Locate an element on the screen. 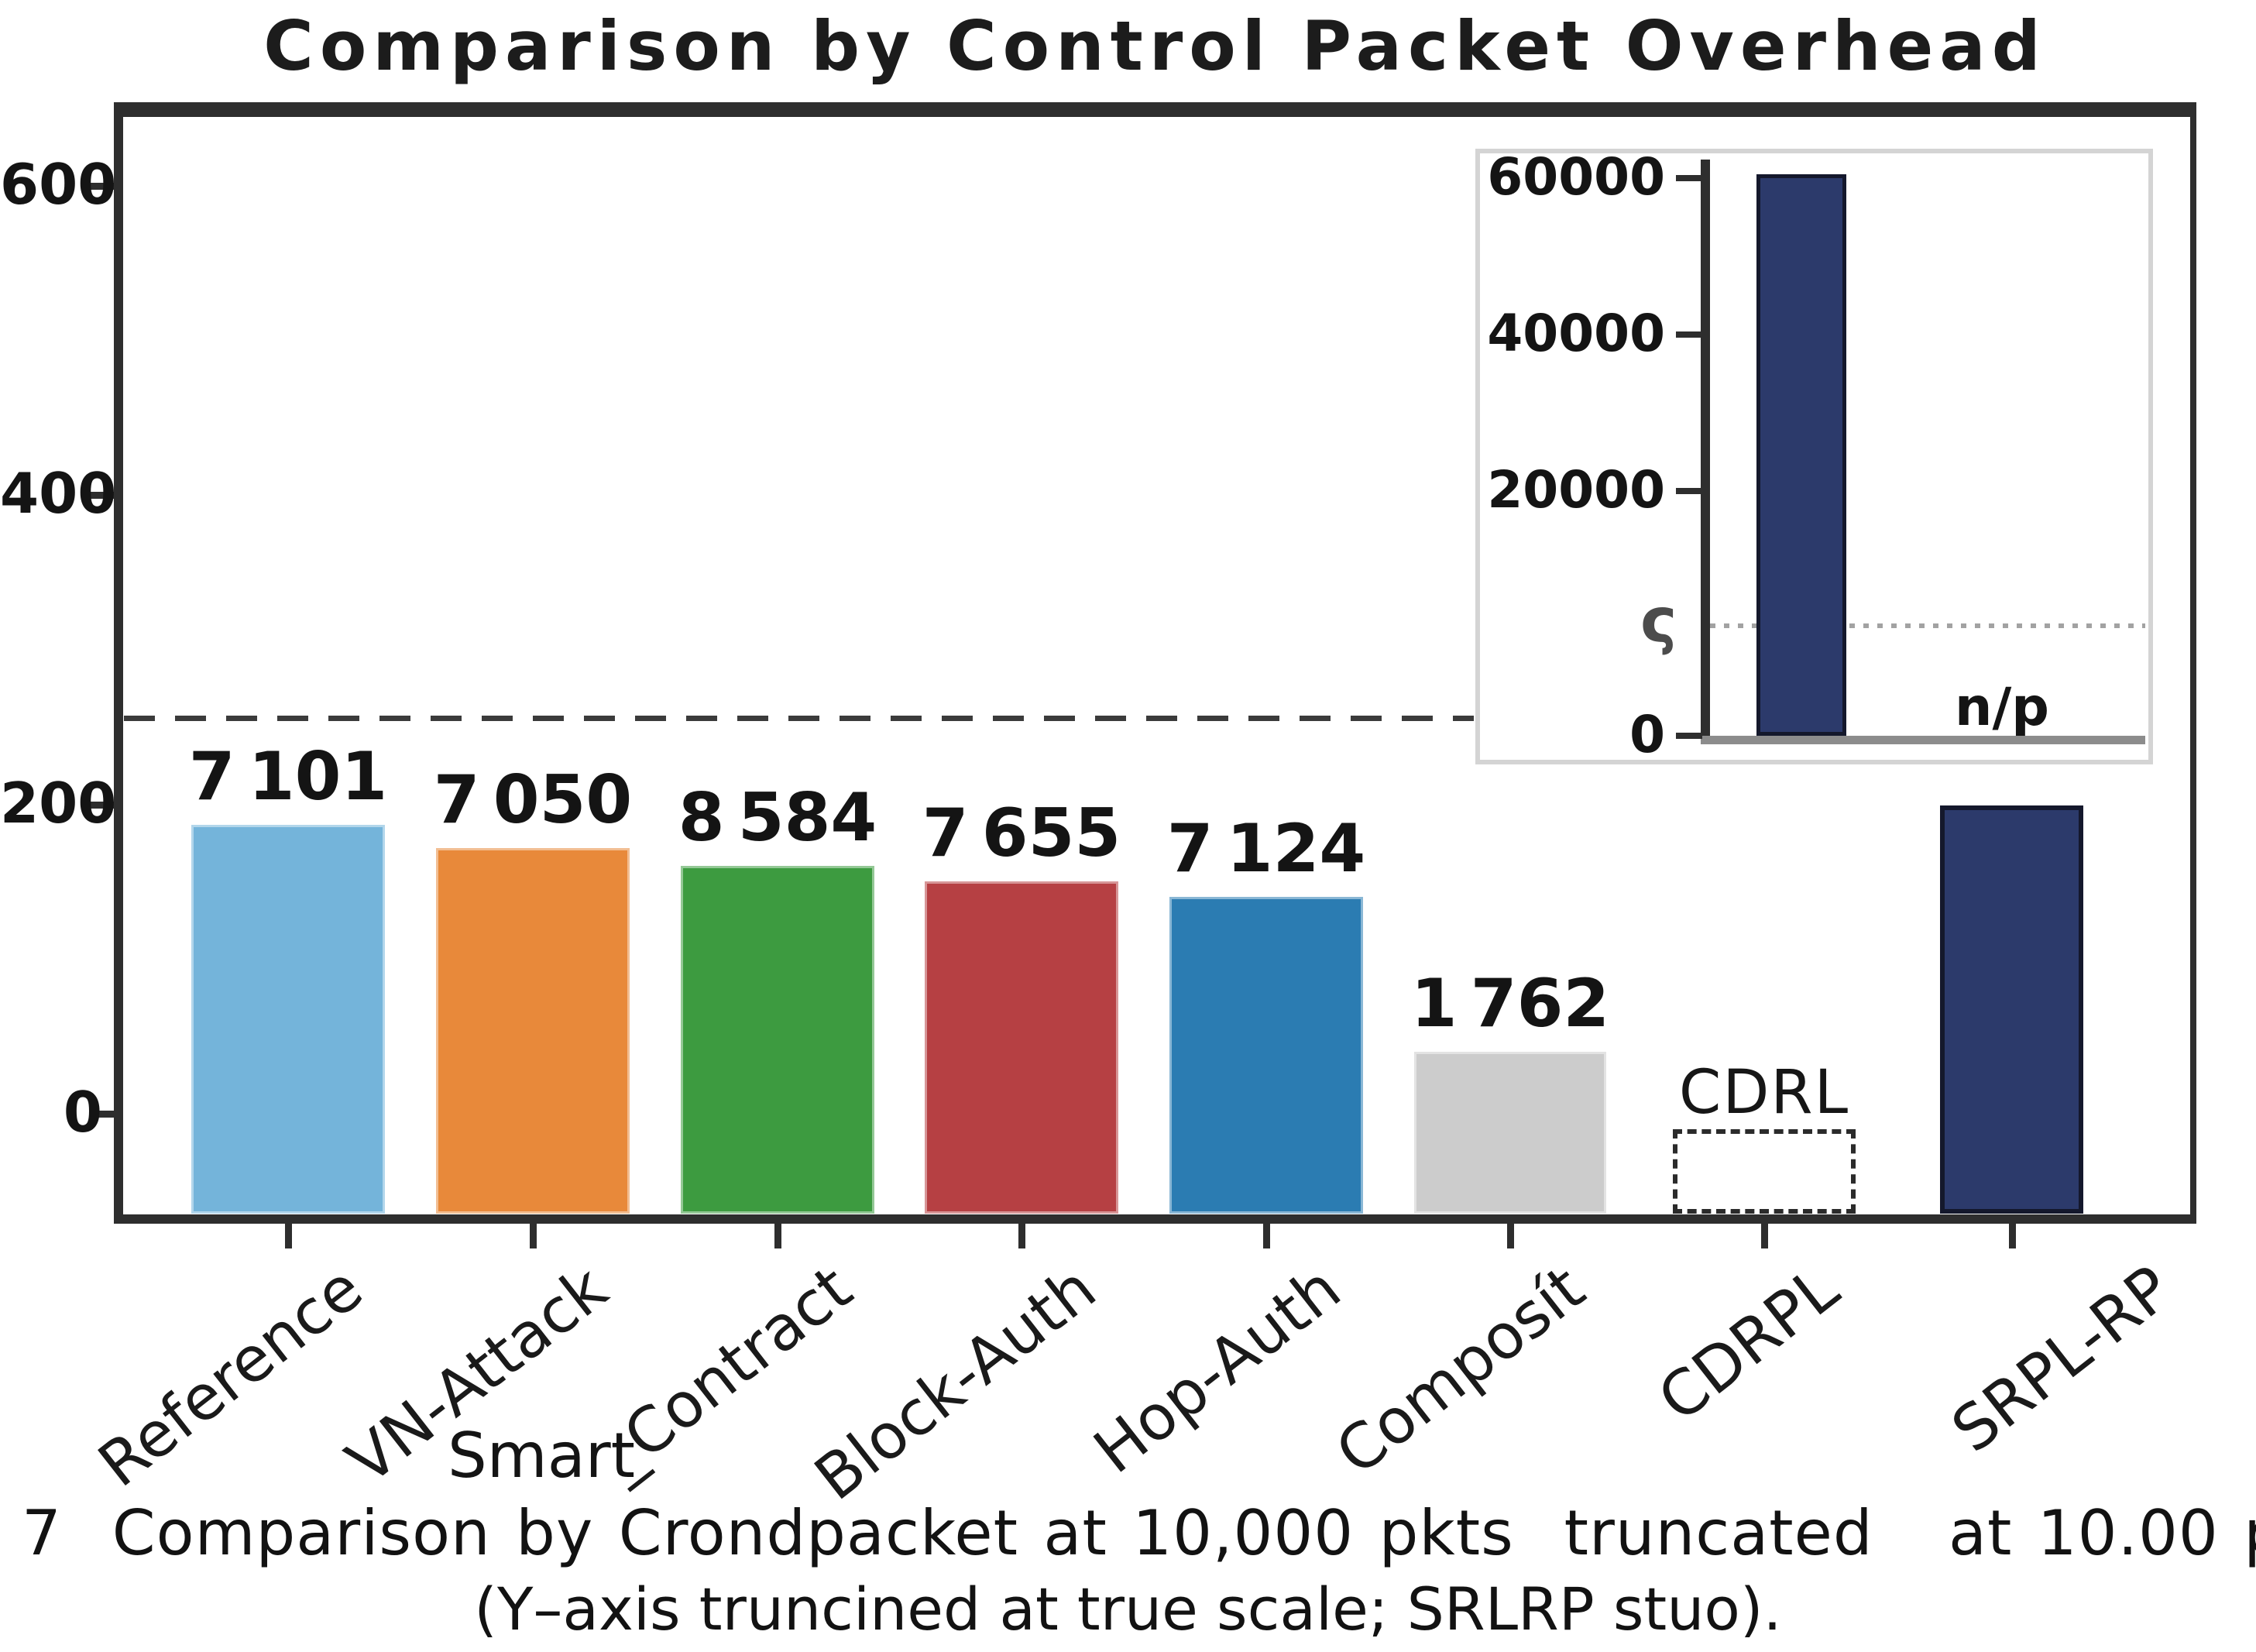 Image resolution: width=2256 pixels, height=1652 pixels. reference-dashed-line is located at coordinates (799, 718).